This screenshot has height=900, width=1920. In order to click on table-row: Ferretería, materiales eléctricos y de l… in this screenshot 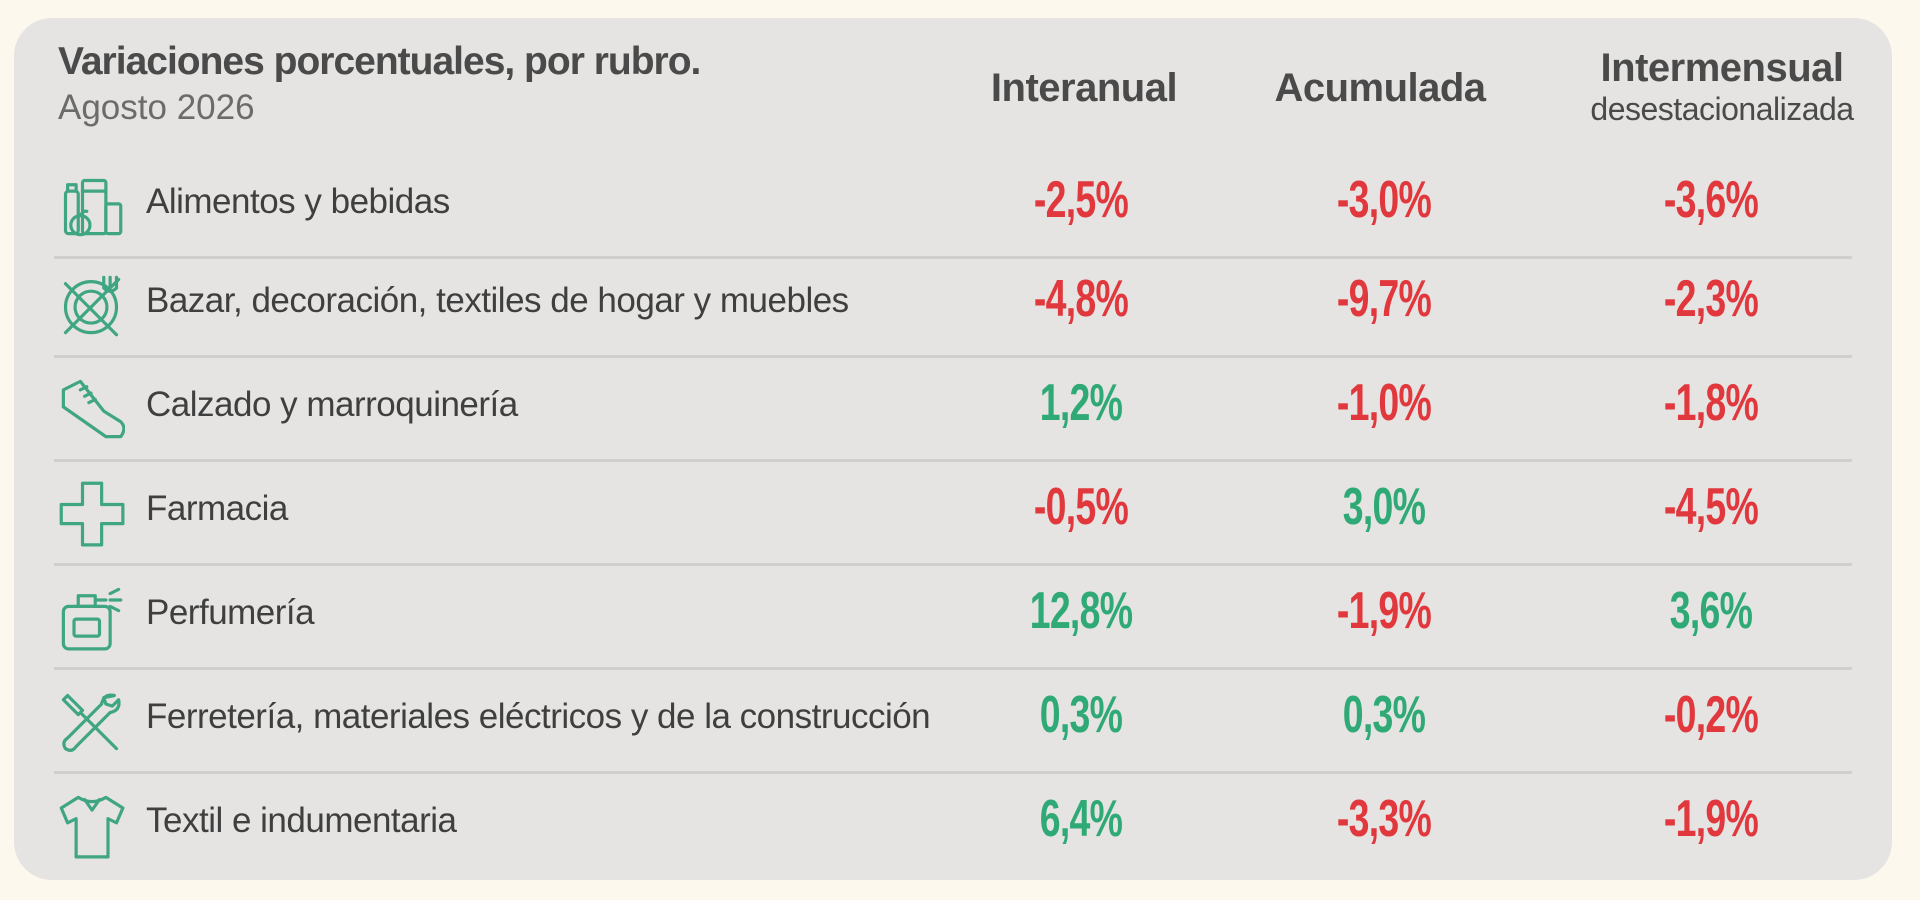, I will do `click(953, 722)`.